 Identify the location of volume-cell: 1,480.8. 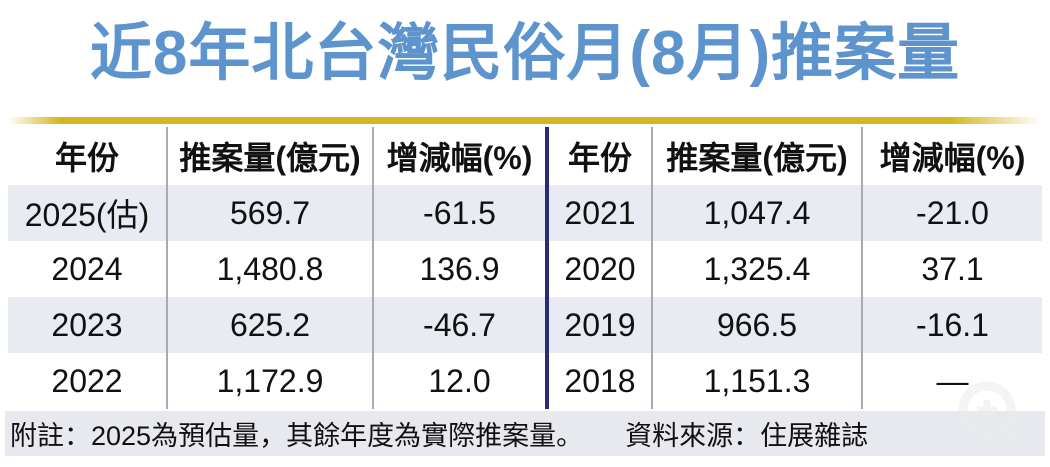
(271, 269).